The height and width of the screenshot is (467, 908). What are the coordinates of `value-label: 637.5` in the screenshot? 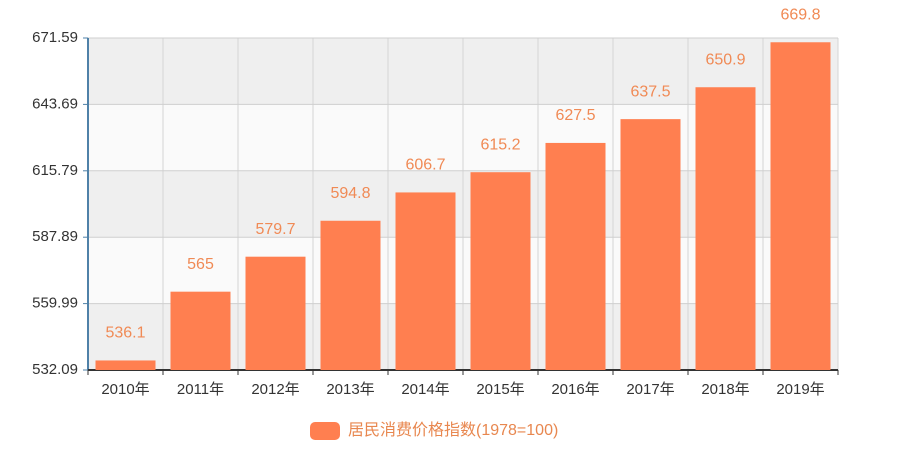 It's located at (650, 91).